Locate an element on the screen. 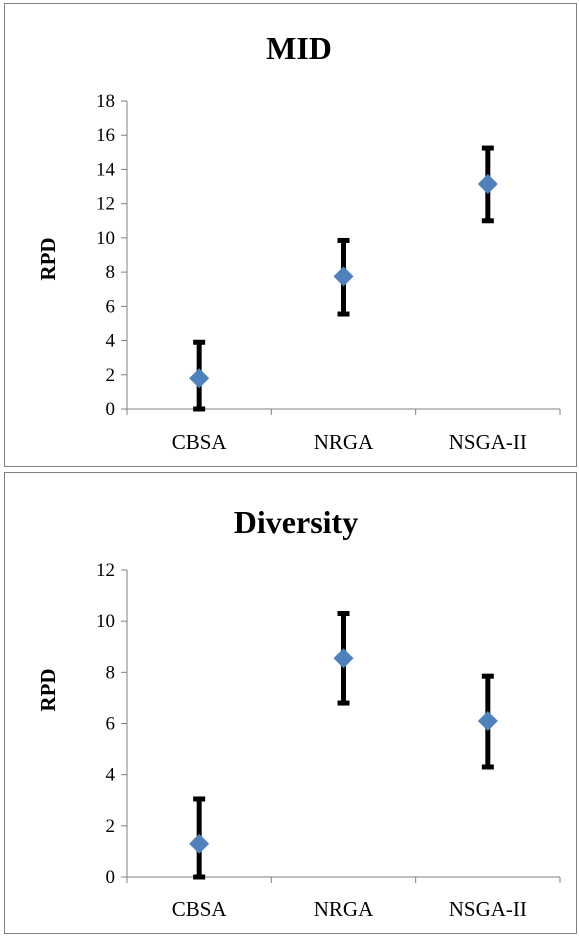 The width and height of the screenshot is (579, 936). chart-title: Diversity is located at coordinates (296, 522).